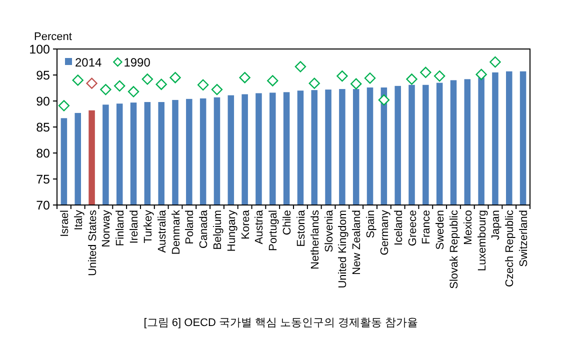 Image resolution: width=562 pixels, height=341 pixels. What do you see at coordinates (274, 230) in the screenshot?
I see `x-tick-label: Portugal` at bounding box center [274, 230].